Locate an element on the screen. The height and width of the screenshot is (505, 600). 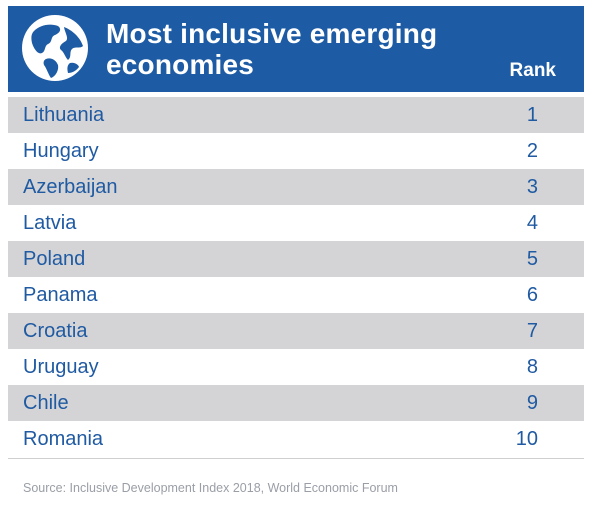
rank-value: 2 is located at coordinates (532, 151).